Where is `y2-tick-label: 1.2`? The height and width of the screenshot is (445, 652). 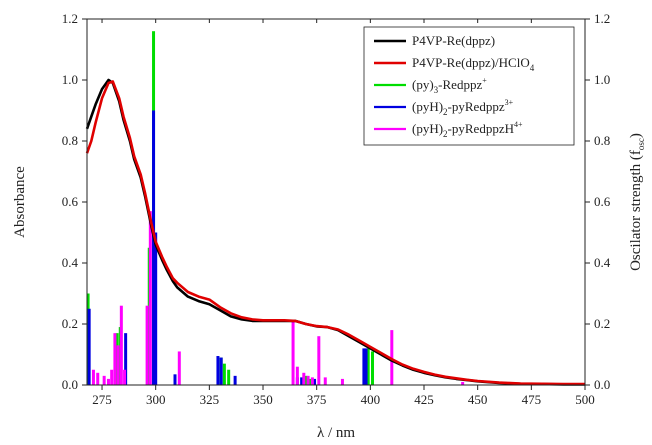
y2-tick-label: 1.2 is located at coordinates (602, 18).